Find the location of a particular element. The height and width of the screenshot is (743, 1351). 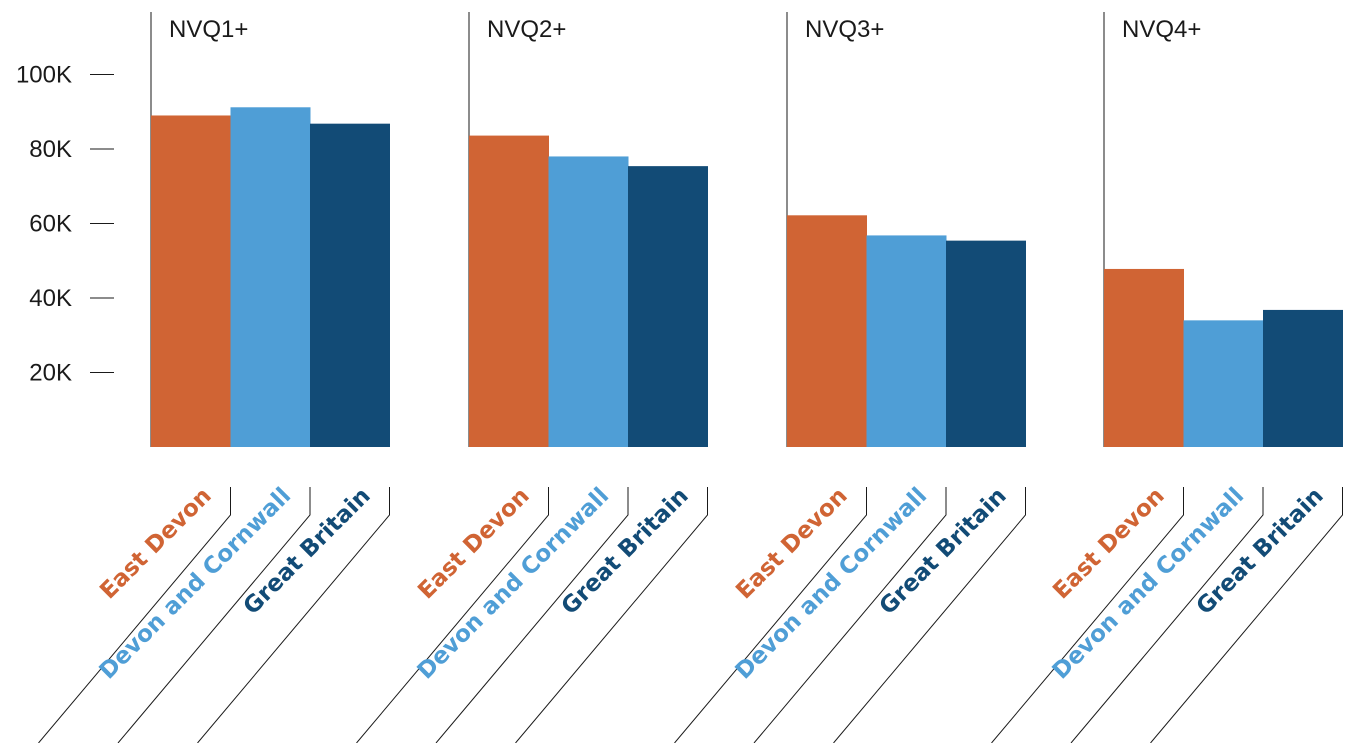

y-tick-label: 80K is located at coordinates (50, 149).